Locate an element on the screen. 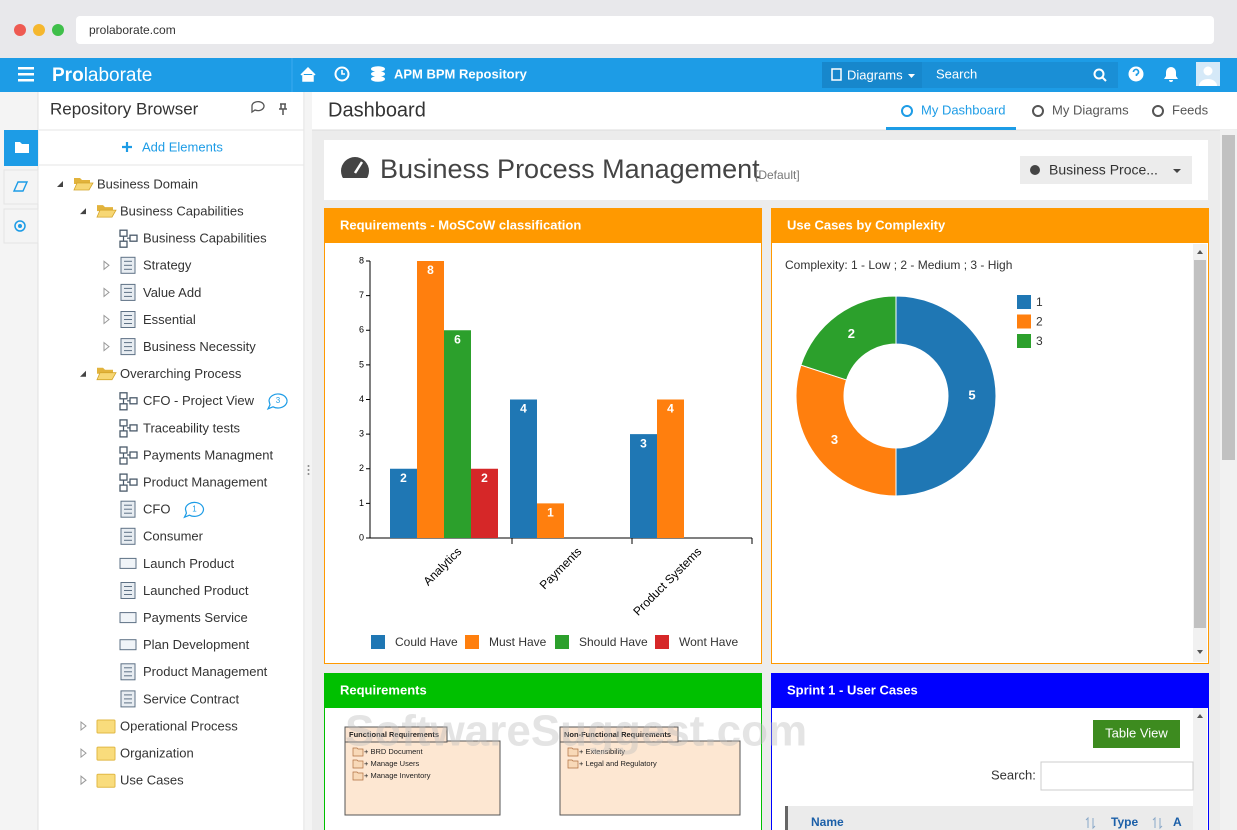  tree-item: Launched Product is located at coordinates (196, 590).